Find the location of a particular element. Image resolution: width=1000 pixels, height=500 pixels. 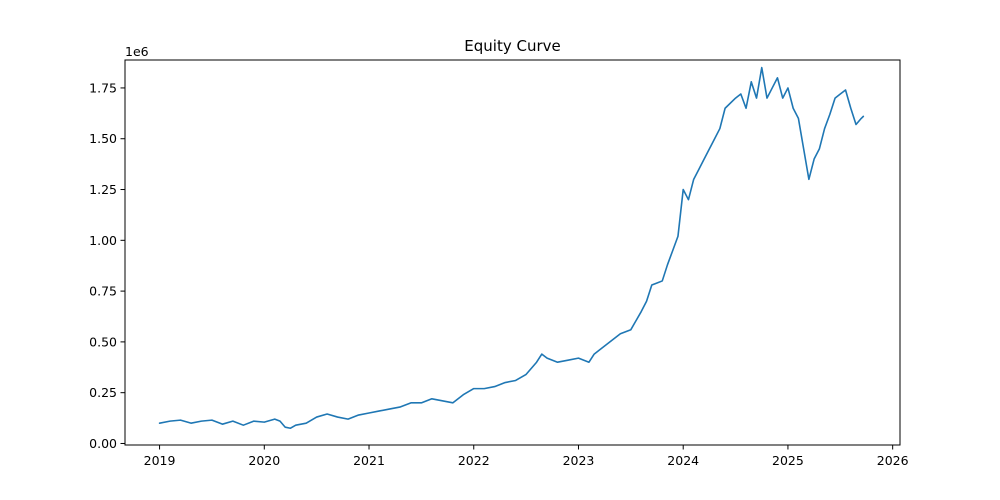

y-tick-label: 0.50 is located at coordinates (103, 341).